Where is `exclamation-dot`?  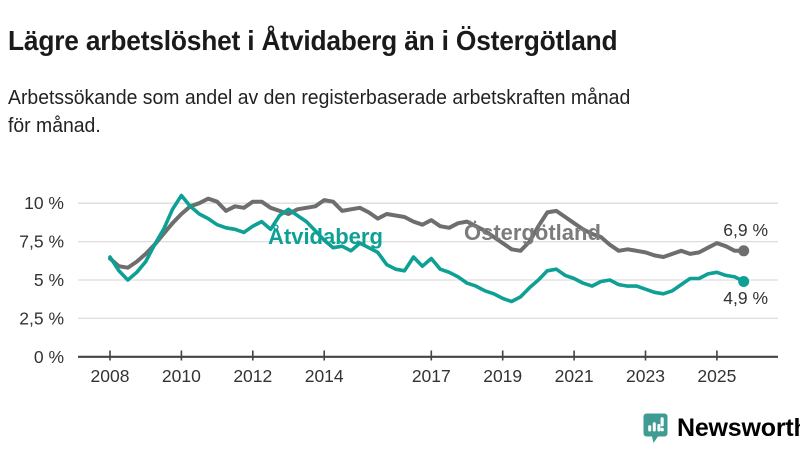 exclamation-dot is located at coordinates (662, 429).